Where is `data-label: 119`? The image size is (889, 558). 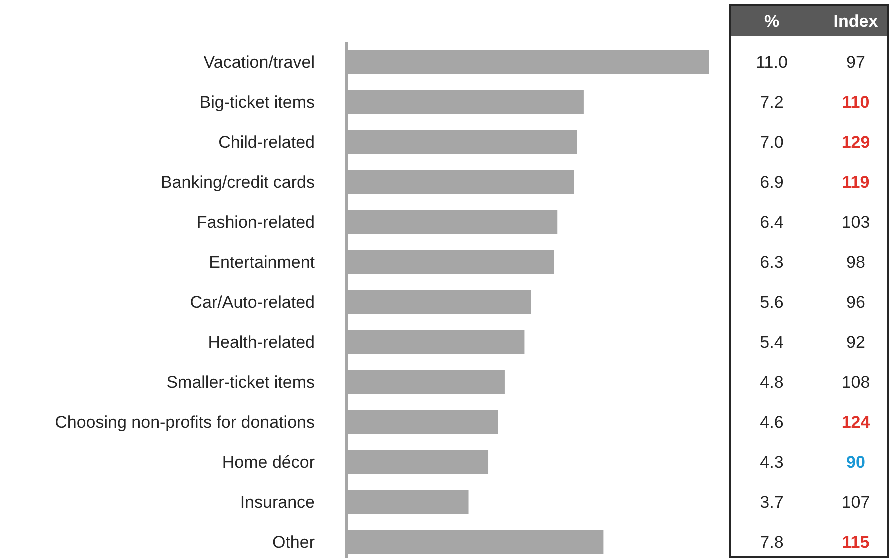 data-label: 119 is located at coordinates (856, 182).